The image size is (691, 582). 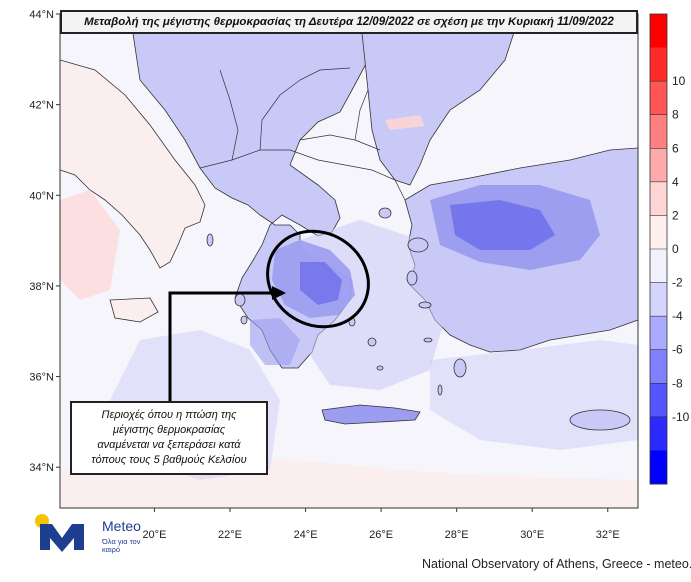 What do you see at coordinates (405, 122) in the screenshot?
I see `increase-patch-north` at bounding box center [405, 122].